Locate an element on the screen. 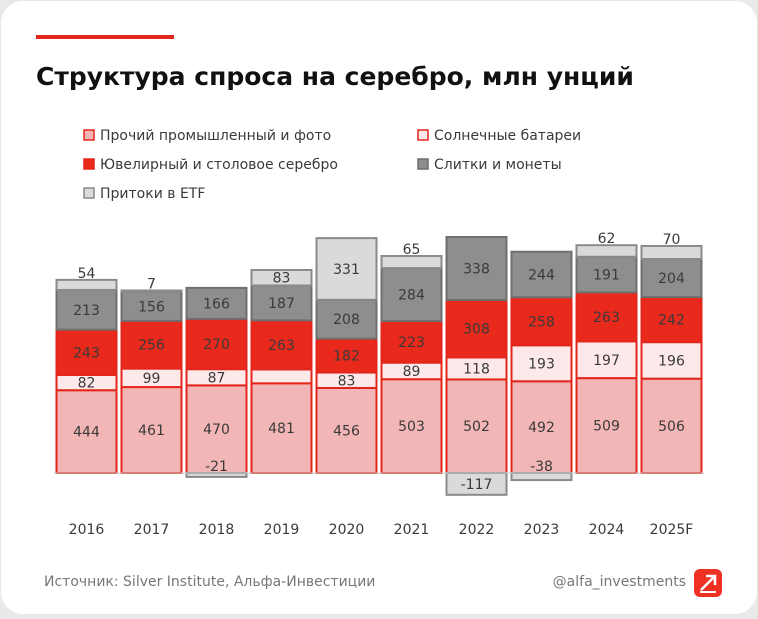 This screenshot has width=758, height=619. x-tick-label: 2023 is located at coordinates (542, 530).